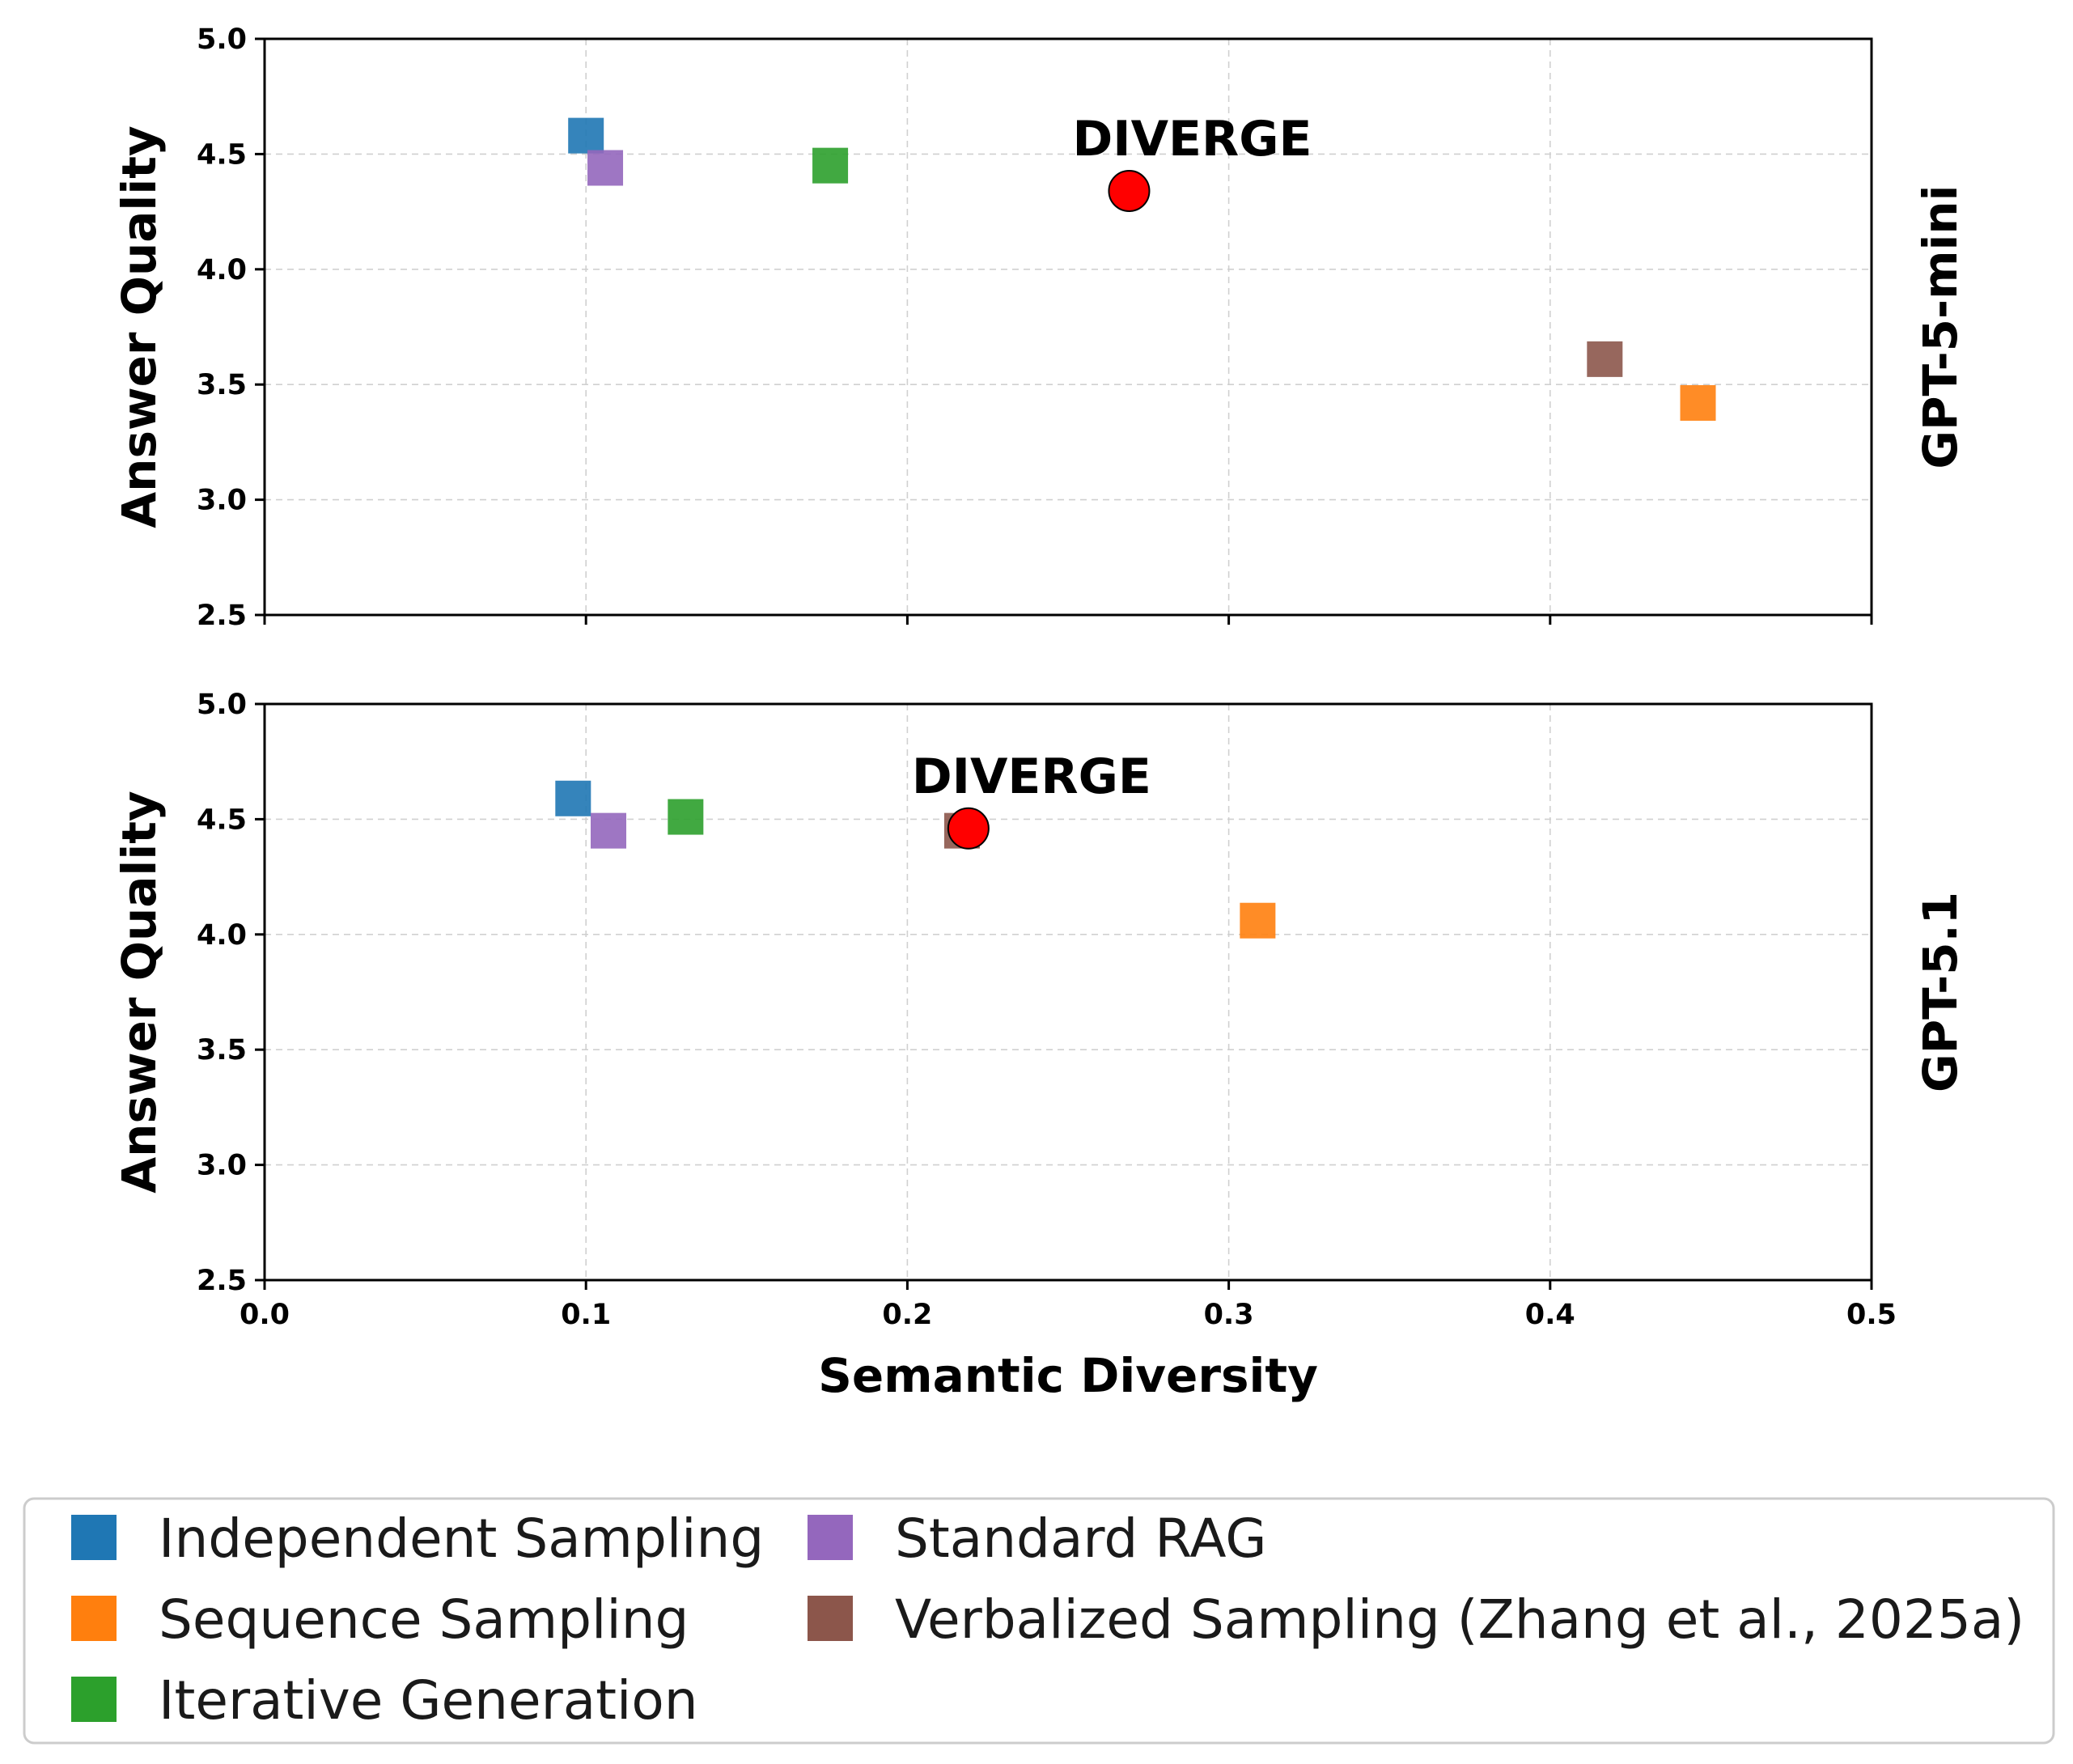 This screenshot has height=1764, width=2073. Describe the element at coordinates (1192, 139) in the screenshot. I see `annotation-diverge-0: DIVERGE` at that location.